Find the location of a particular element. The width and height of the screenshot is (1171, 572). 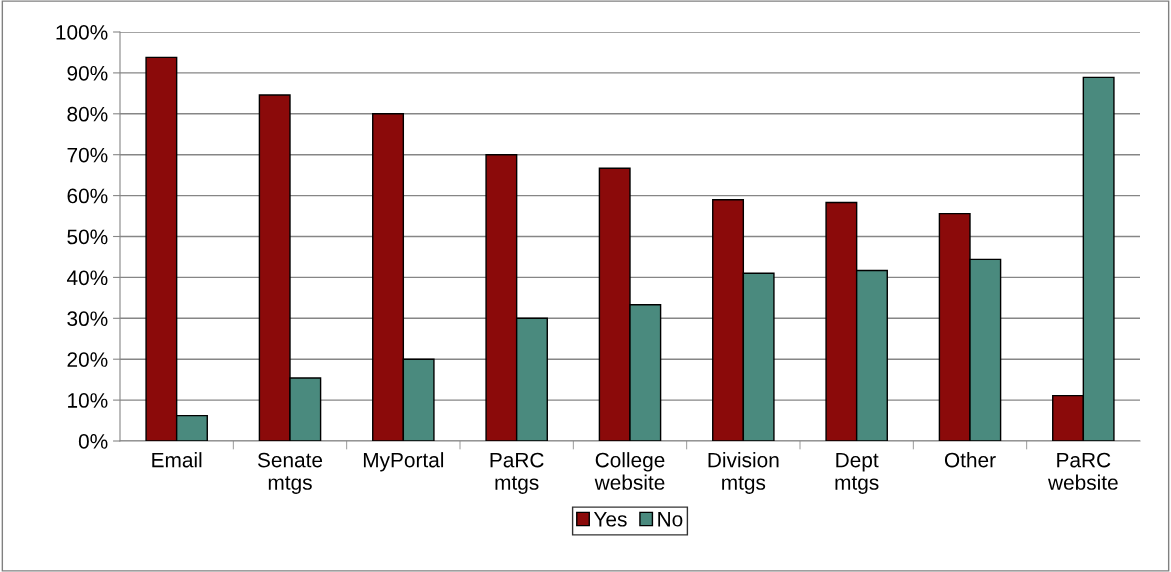

x-tick-label: Email is located at coordinates (177, 460).